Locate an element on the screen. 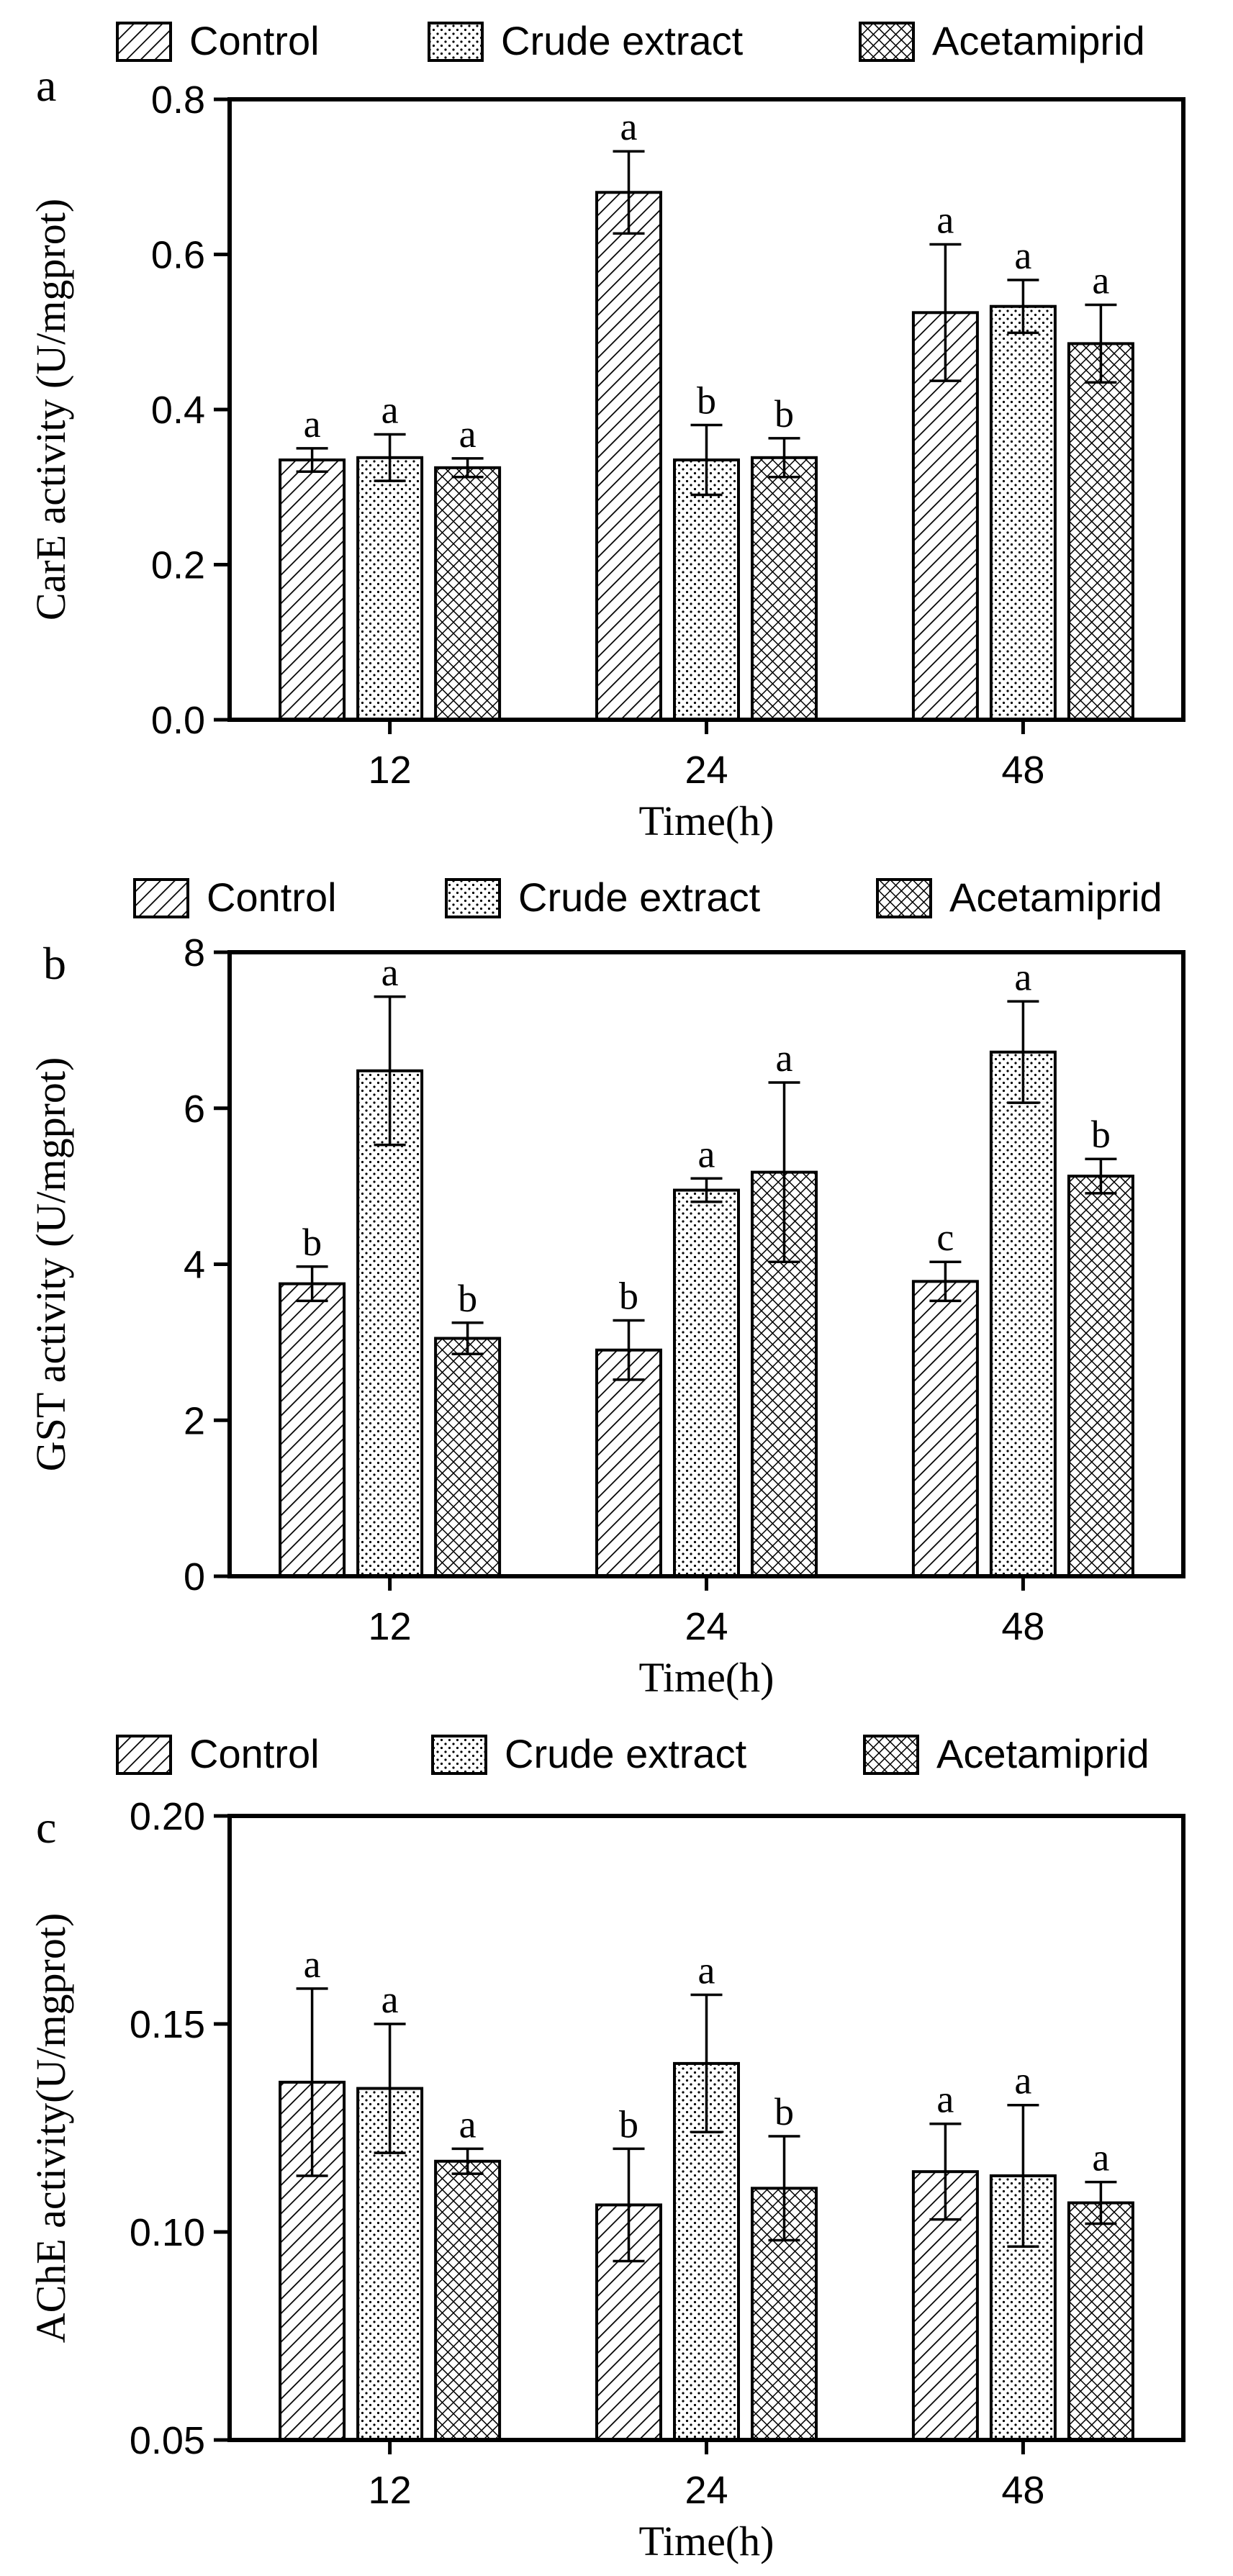 Image resolution: width=1233 pixels, height=2576 pixels. y-tick-label: 0.0 is located at coordinates (178, 721).